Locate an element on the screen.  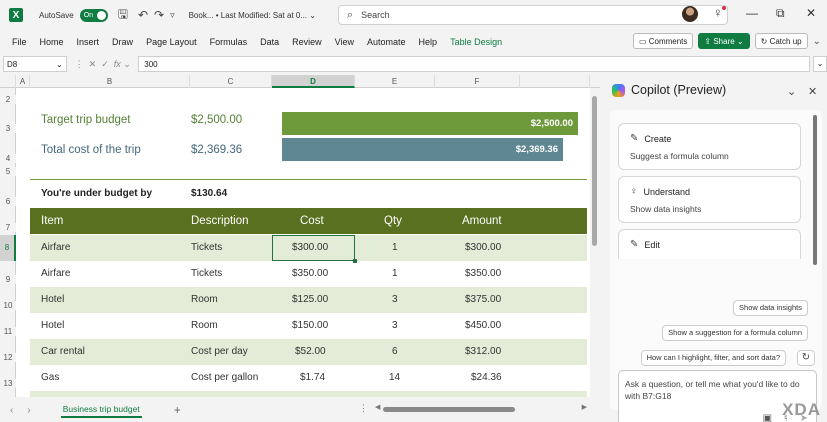
row-header: 4 is located at coordinates (8, 158).